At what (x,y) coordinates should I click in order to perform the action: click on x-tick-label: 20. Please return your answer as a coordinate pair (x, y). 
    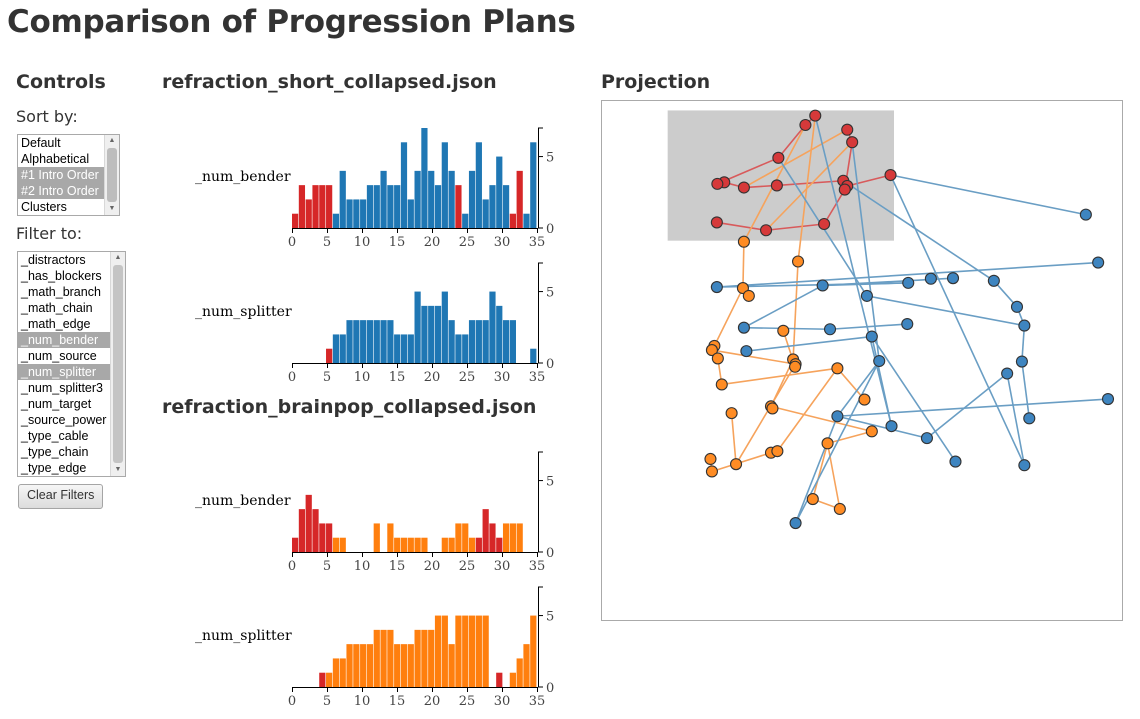
    Looking at the image, I should click on (432, 566).